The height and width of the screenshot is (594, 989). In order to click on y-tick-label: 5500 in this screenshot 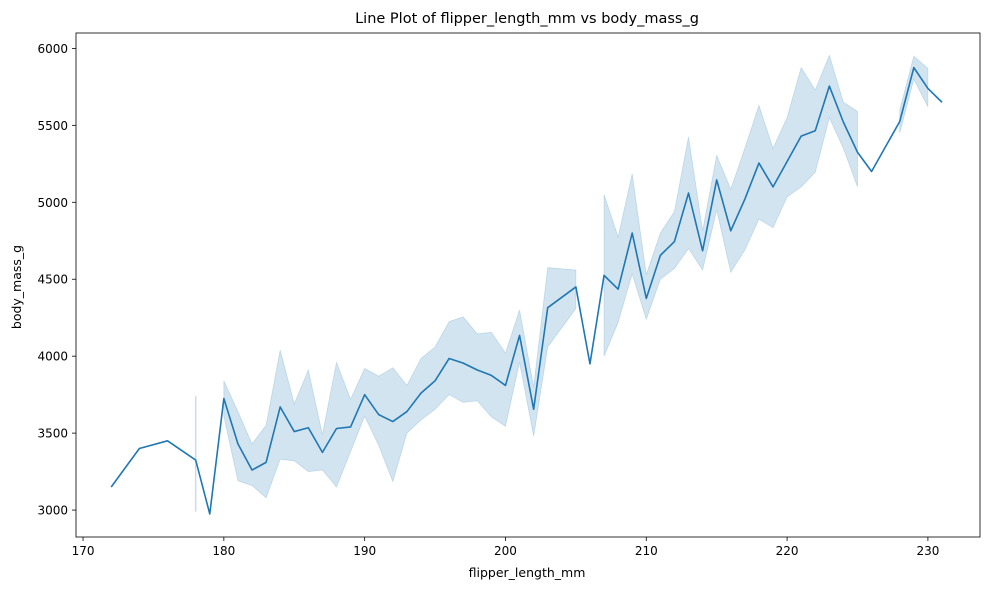, I will do `click(52, 126)`.